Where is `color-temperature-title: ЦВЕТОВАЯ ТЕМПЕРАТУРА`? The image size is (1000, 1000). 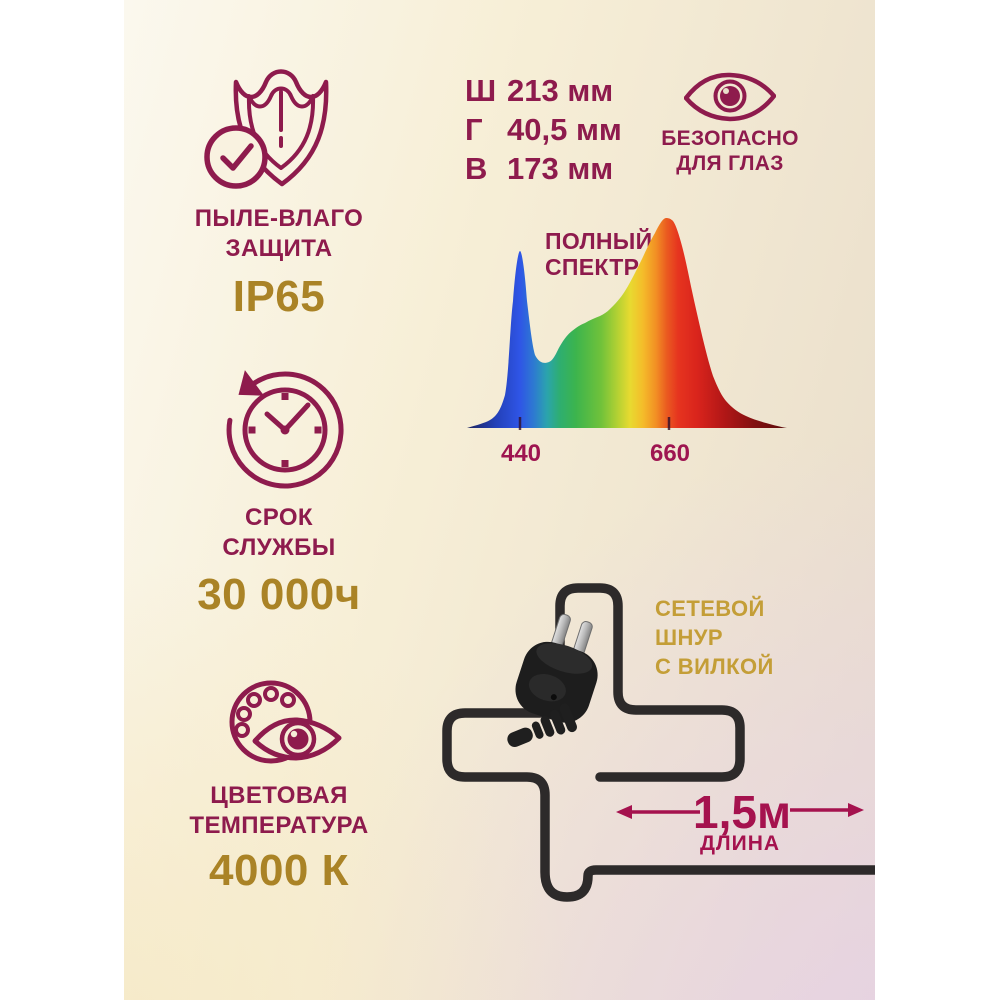 color-temperature-title: ЦВЕТОВАЯ ТЕМПЕРАТУРА is located at coordinates (279, 810).